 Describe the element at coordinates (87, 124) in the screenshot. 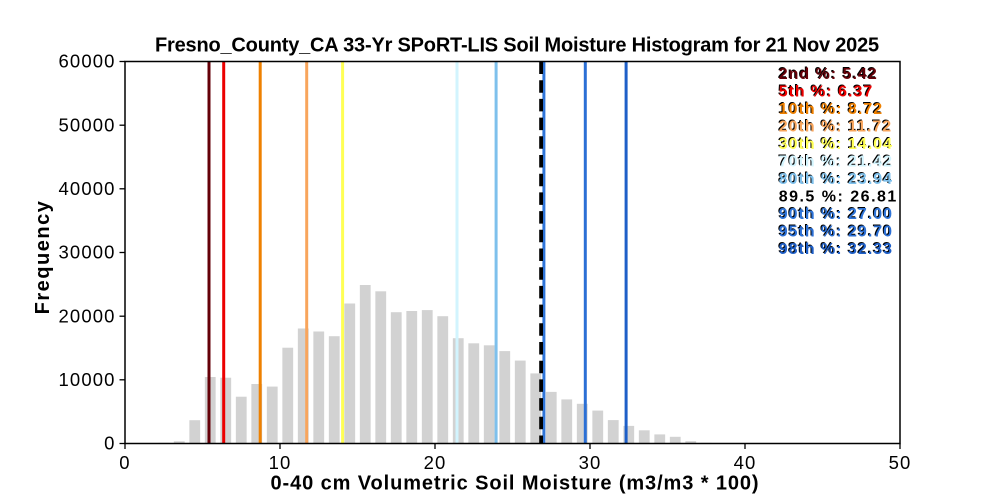

I see `svg-text: 50000` at that location.